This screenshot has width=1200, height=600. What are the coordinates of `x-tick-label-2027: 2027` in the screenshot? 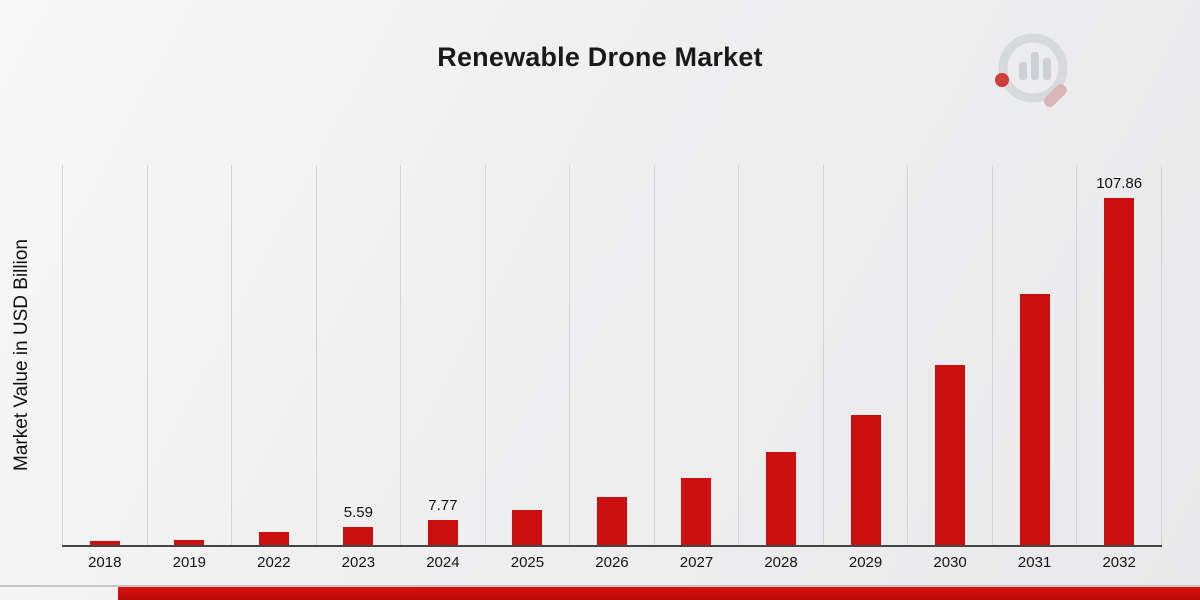 It's located at (696, 562).